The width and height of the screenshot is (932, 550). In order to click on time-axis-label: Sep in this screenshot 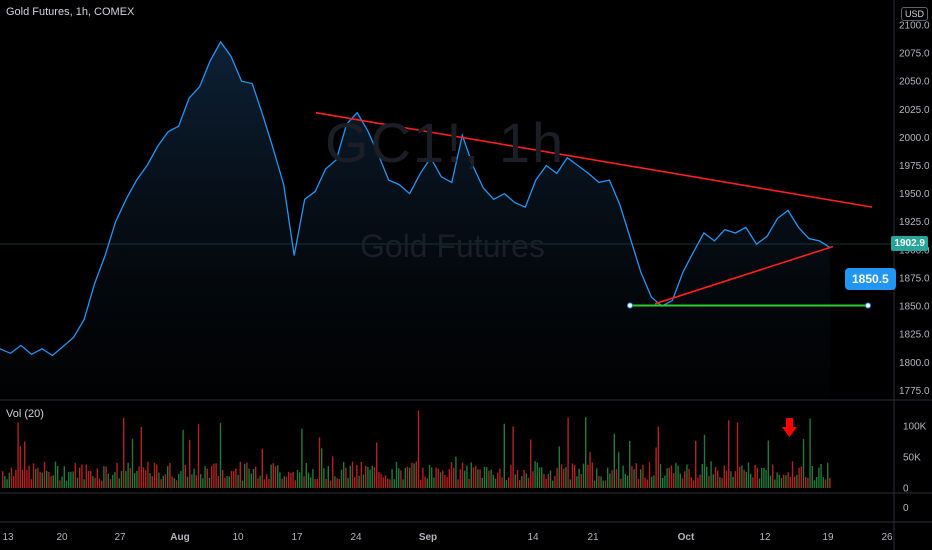, I will do `click(428, 537)`.